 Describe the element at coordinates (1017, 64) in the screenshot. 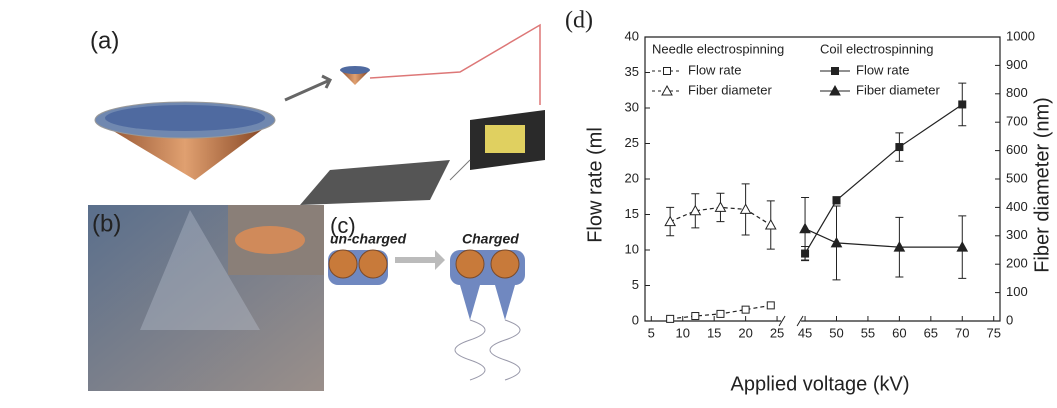

I see `y2-tick-label: 900` at that location.